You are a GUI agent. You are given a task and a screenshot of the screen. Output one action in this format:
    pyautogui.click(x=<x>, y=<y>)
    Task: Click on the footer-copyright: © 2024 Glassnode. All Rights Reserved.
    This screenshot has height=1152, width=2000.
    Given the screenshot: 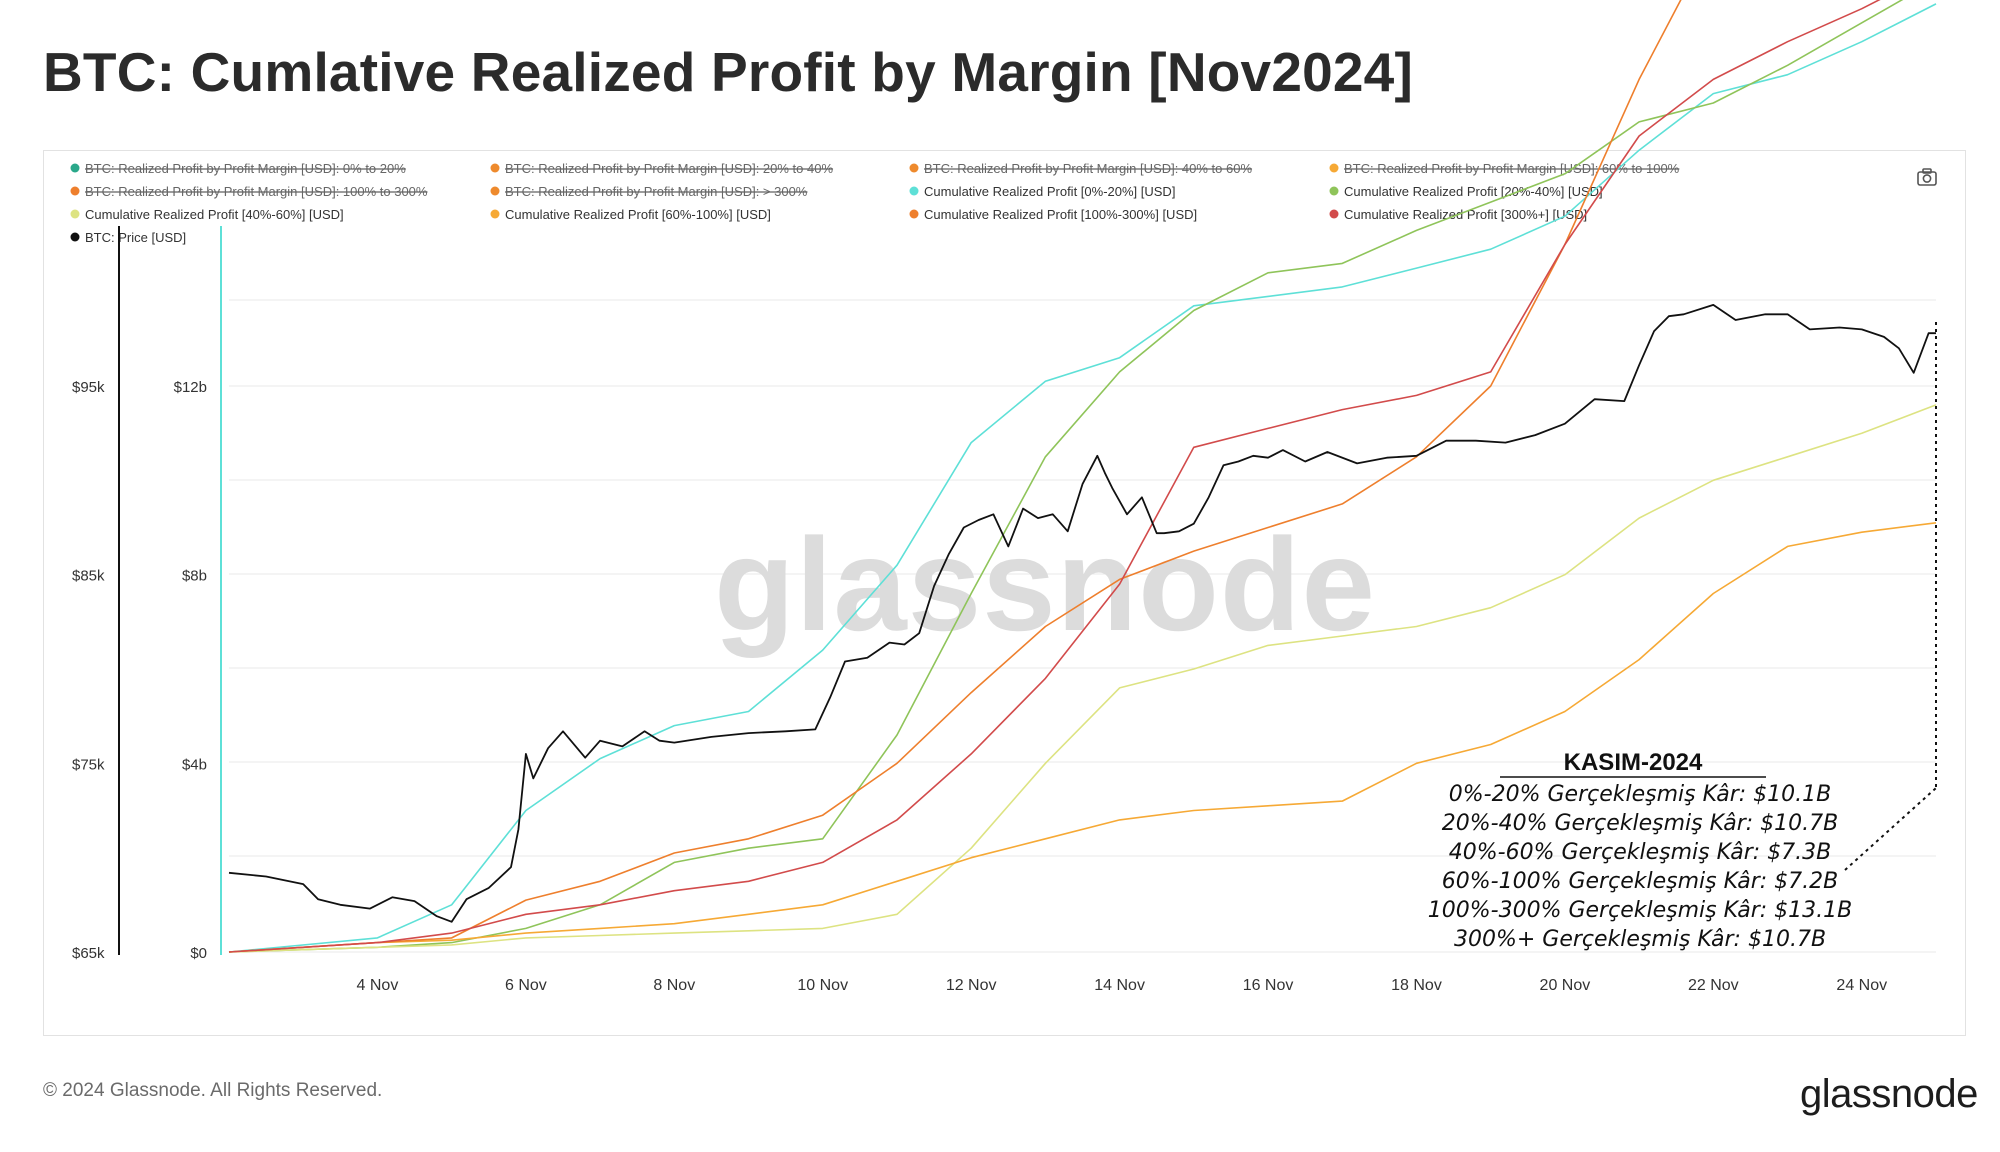 What is the action you would take?
    pyautogui.click(x=213, y=1090)
    